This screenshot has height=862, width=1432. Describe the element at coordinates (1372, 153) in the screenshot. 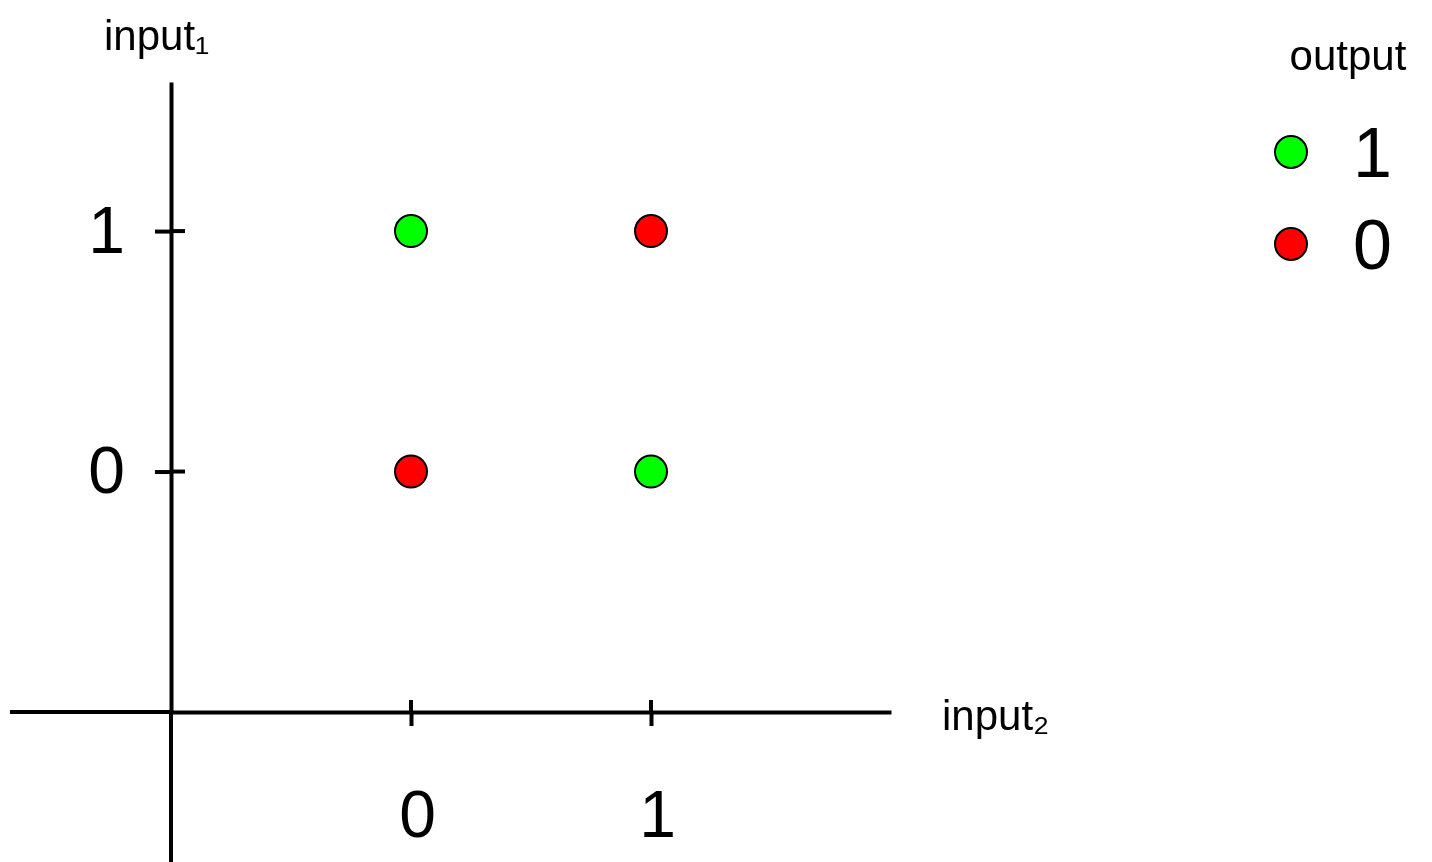

I see `legend-label: 1` at that location.